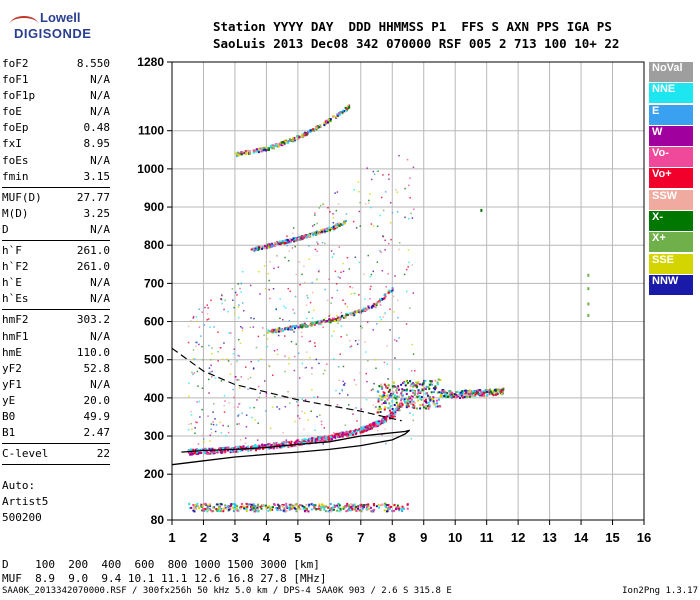  Describe the element at coordinates (455, 537) in the screenshot. I see `x-tick-label: 10` at that location.